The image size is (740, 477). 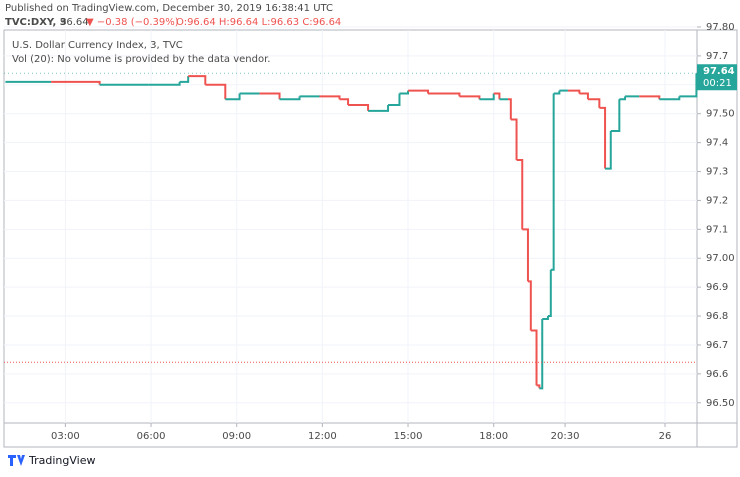 I want to click on x-tick-label: 06:00, so click(x=151, y=436).